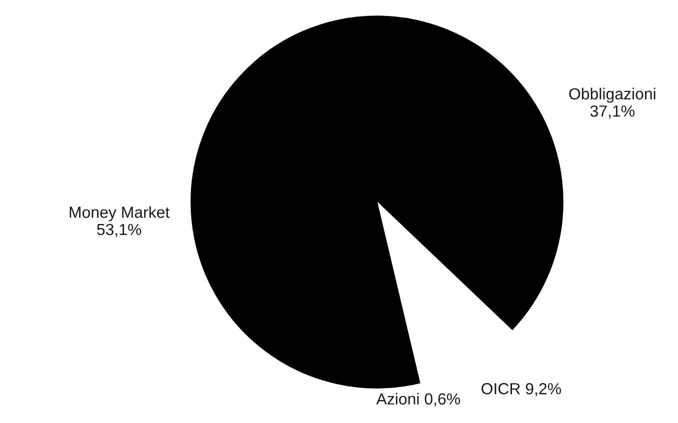 The height and width of the screenshot is (423, 678). What do you see at coordinates (521, 389) in the screenshot?
I see `slice-label: OICR 9,2%` at bounding box center [521, 389].